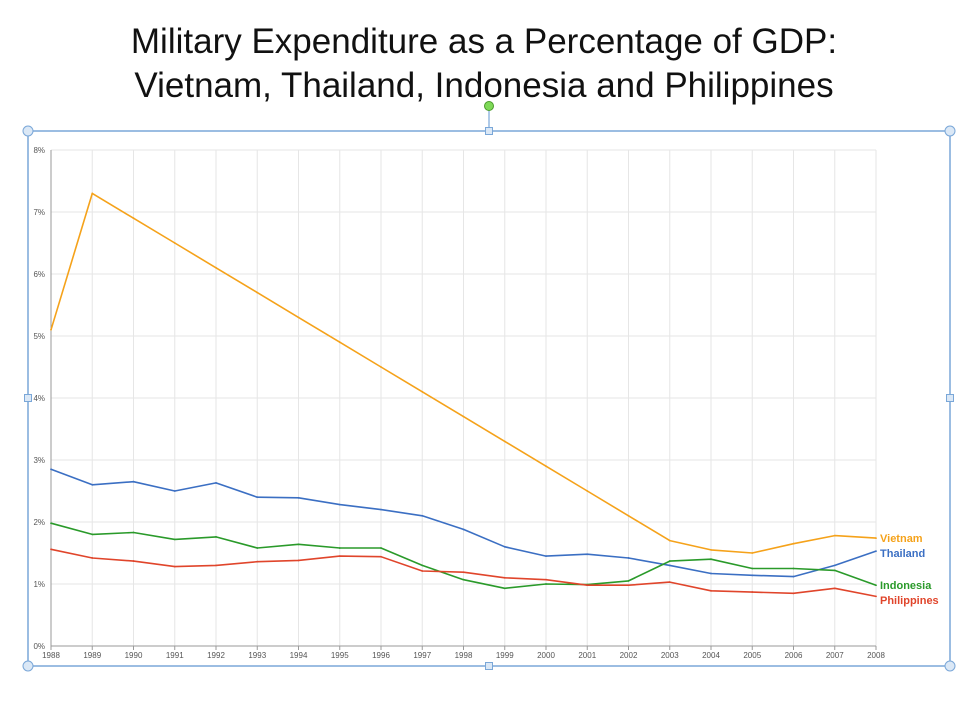  Describe the element at coordinates (39, 398) in the screenshot. I see `y-tick-label: 4%` at that location.